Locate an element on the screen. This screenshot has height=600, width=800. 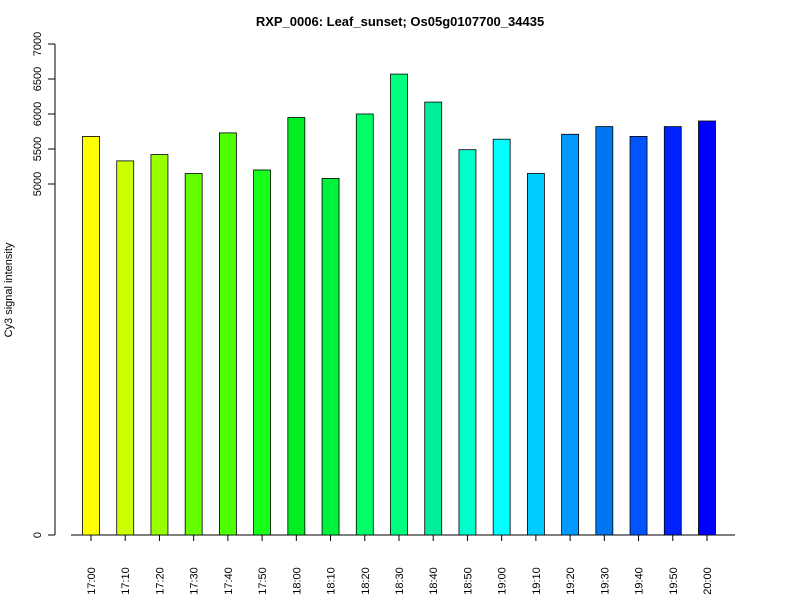
x-tick-label: 17:20 is located at coordinates (160, 581).